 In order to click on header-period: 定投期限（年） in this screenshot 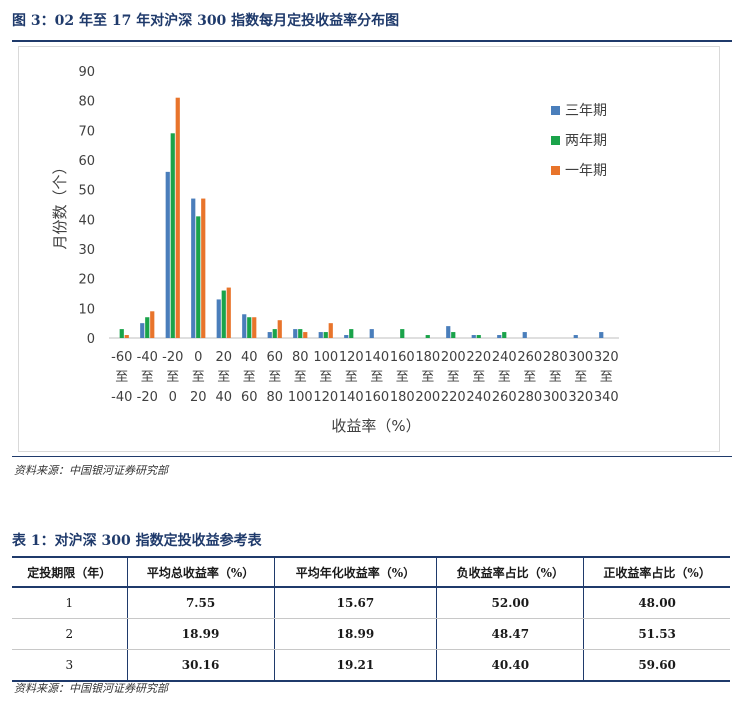, I will do `click(70, 572)`.